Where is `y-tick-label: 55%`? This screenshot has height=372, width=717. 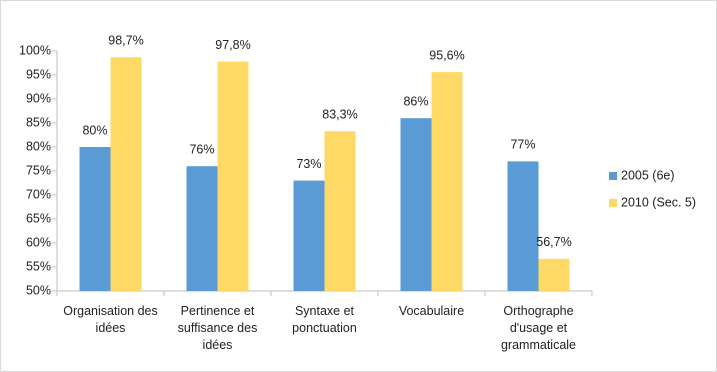 y-tick-label: 55% is located at coordinates (38, 266).